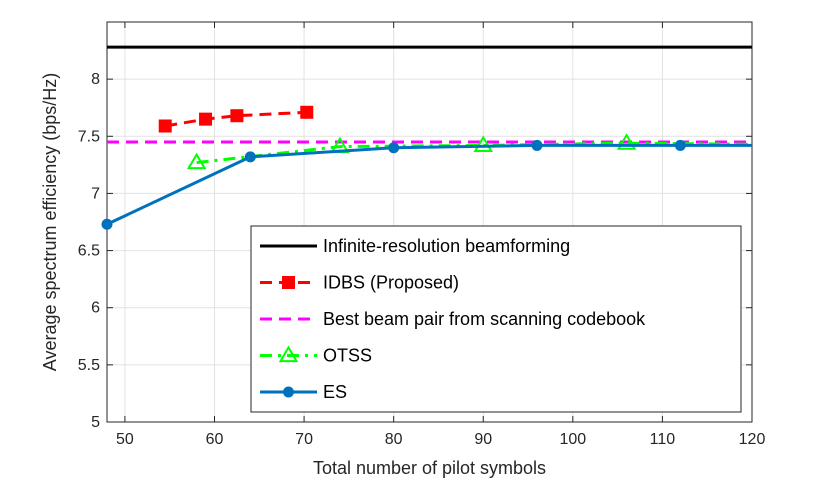 Image resolution: width=830 pixels, height=485 pixels. Describe the element at coordinates (446, 246) in the screenshot. I see `legend-label: Infinite-resolution beamforming` at that location.